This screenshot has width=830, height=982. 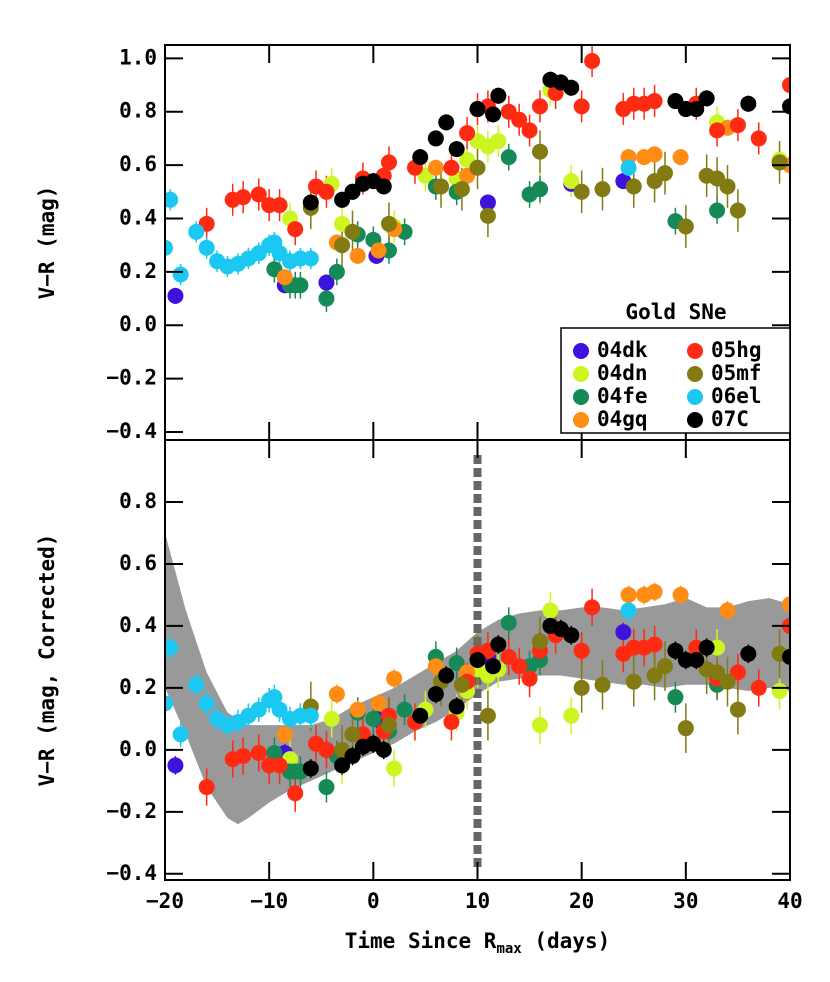 I want to click on legend-label: 05hg, so click(x=736, y=350).